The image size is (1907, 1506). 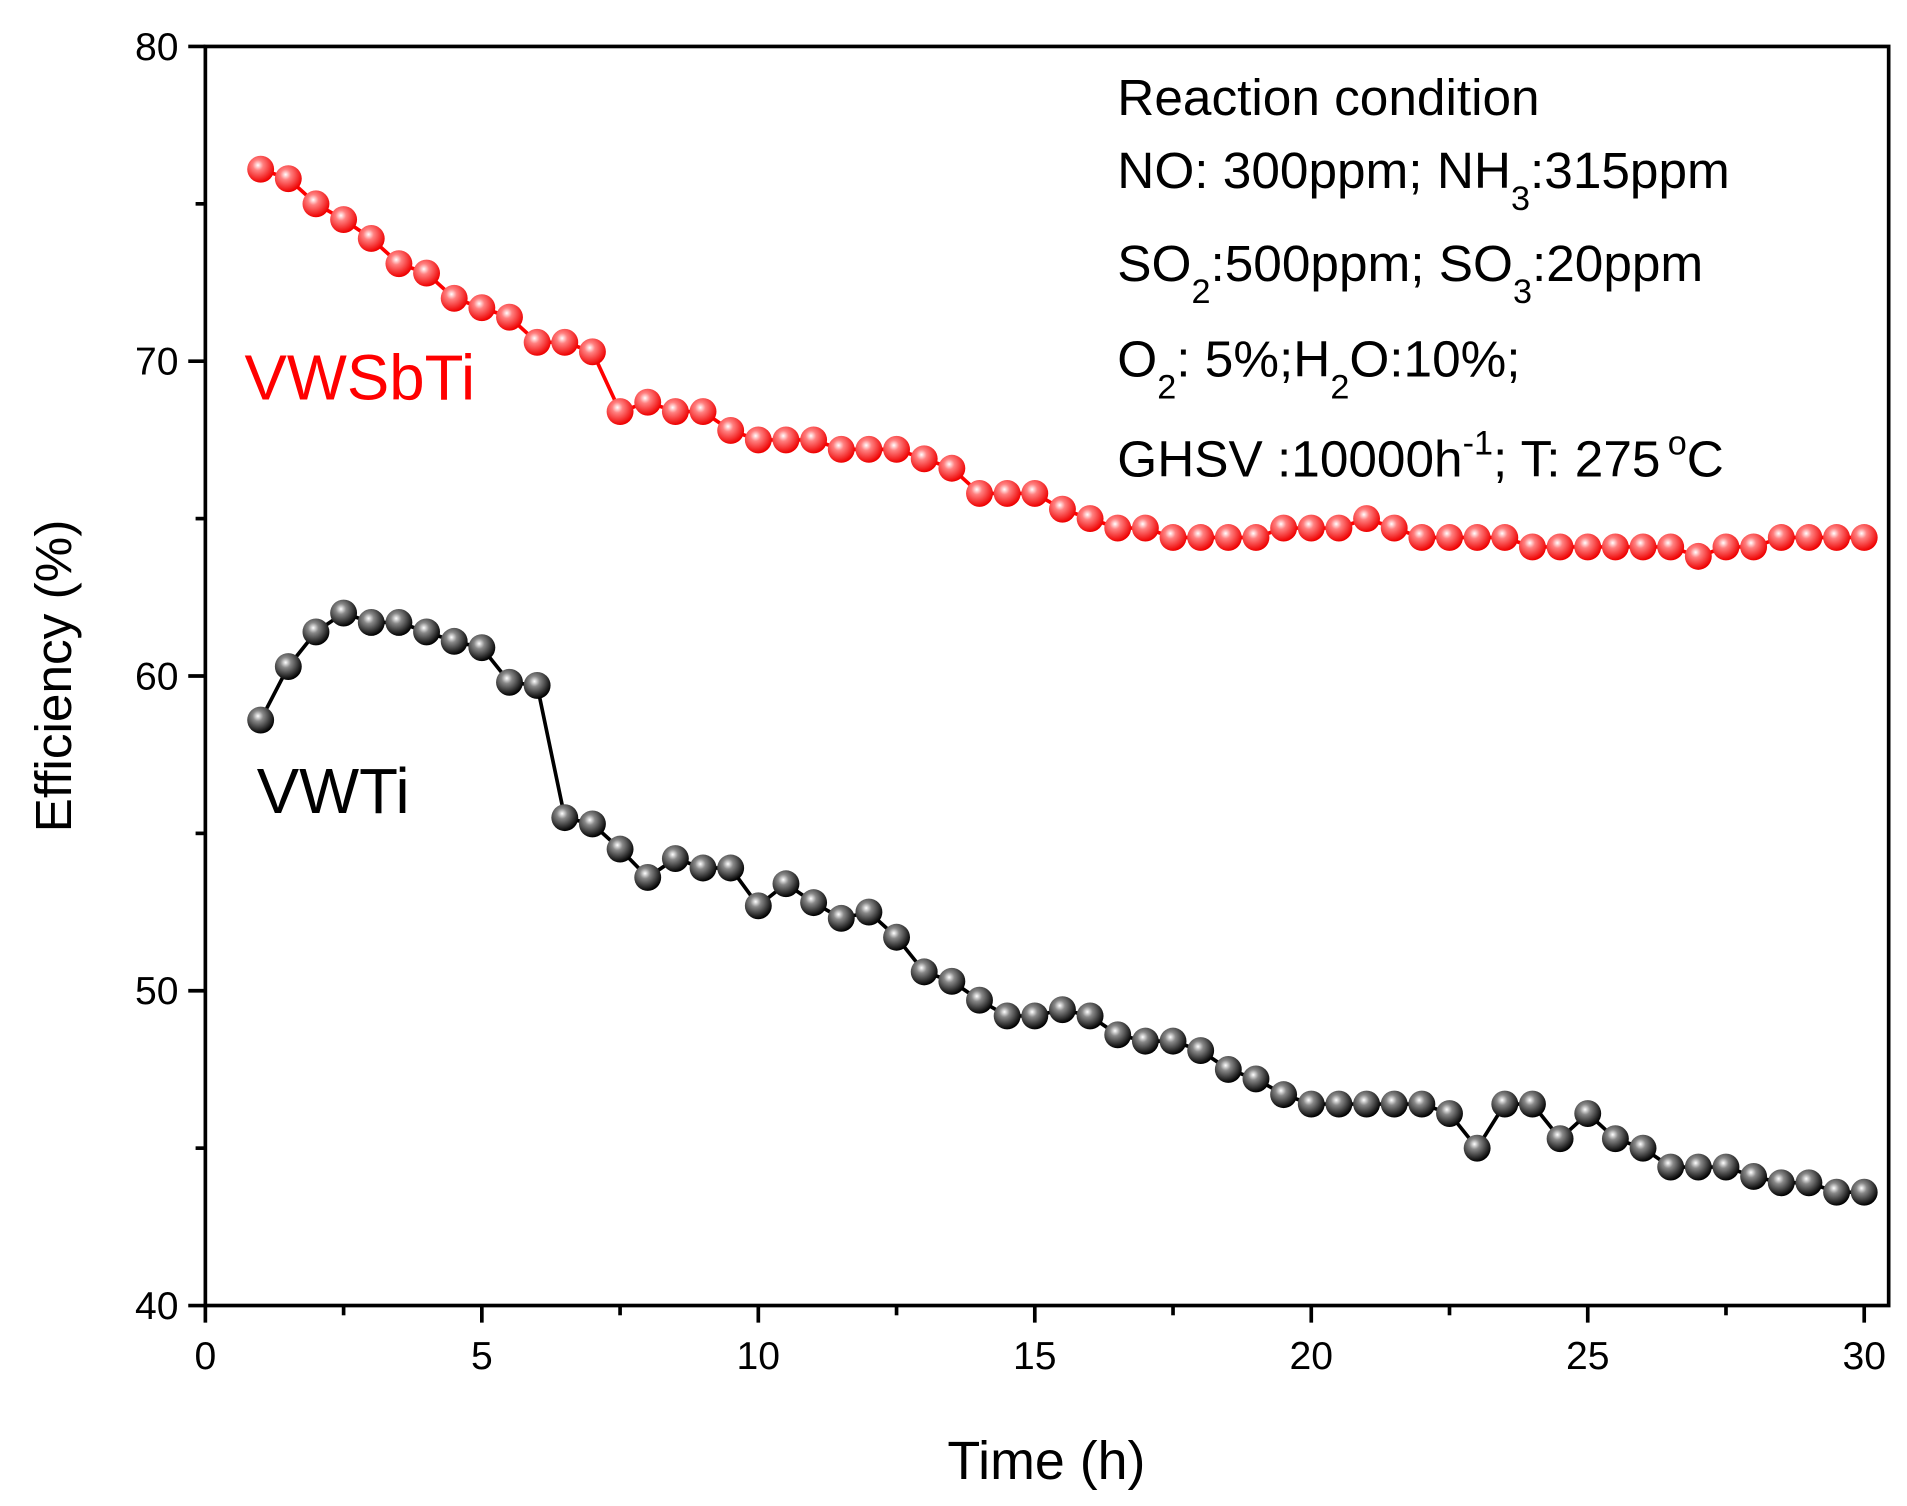 I want to click on series-label-vwti: VWTi, so click(x=333, y=791).